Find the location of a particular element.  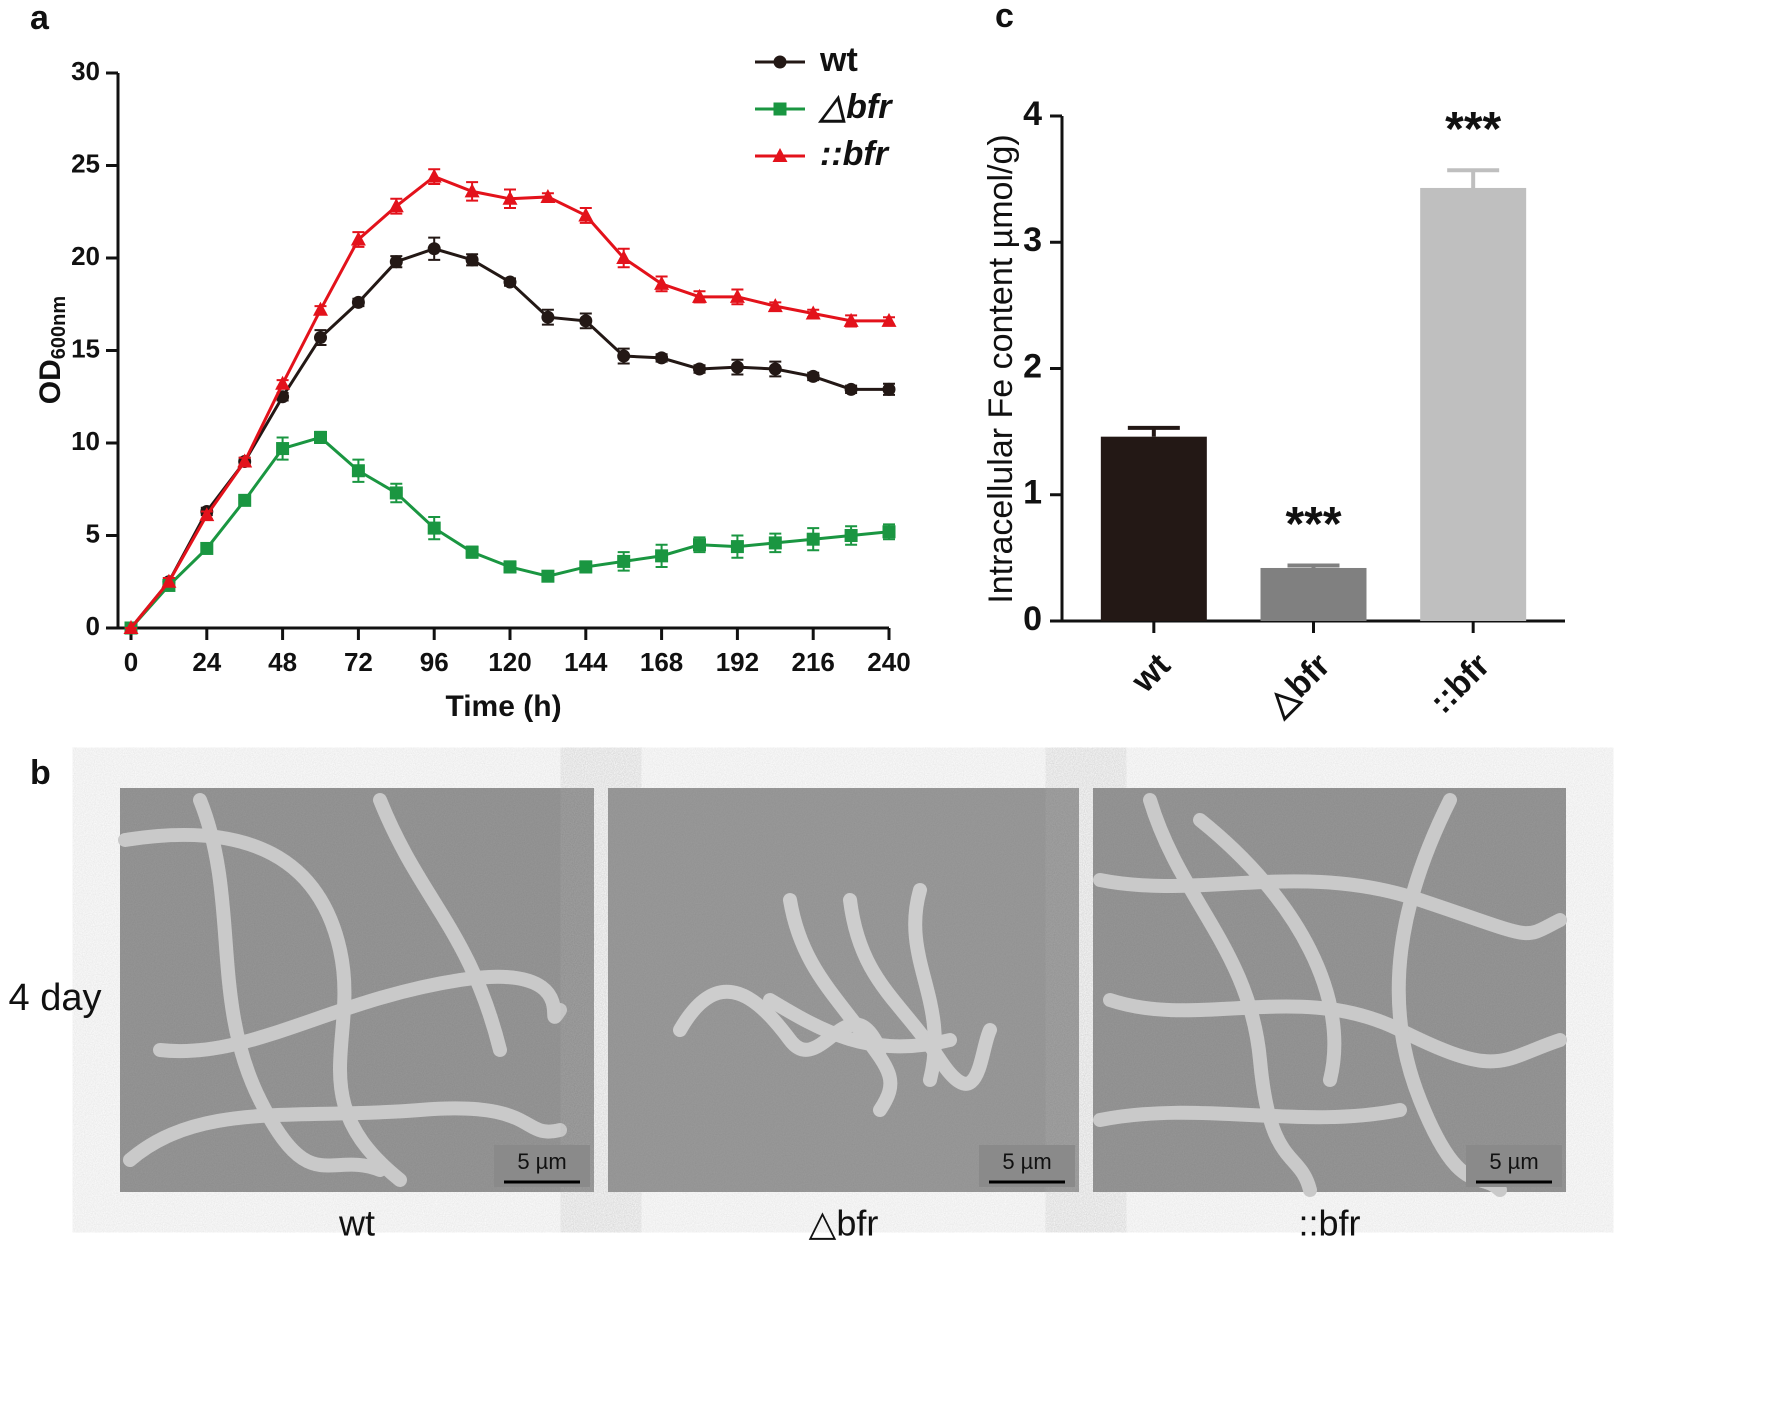

x-tick-label: 240 is located at coordinates (888, 662).